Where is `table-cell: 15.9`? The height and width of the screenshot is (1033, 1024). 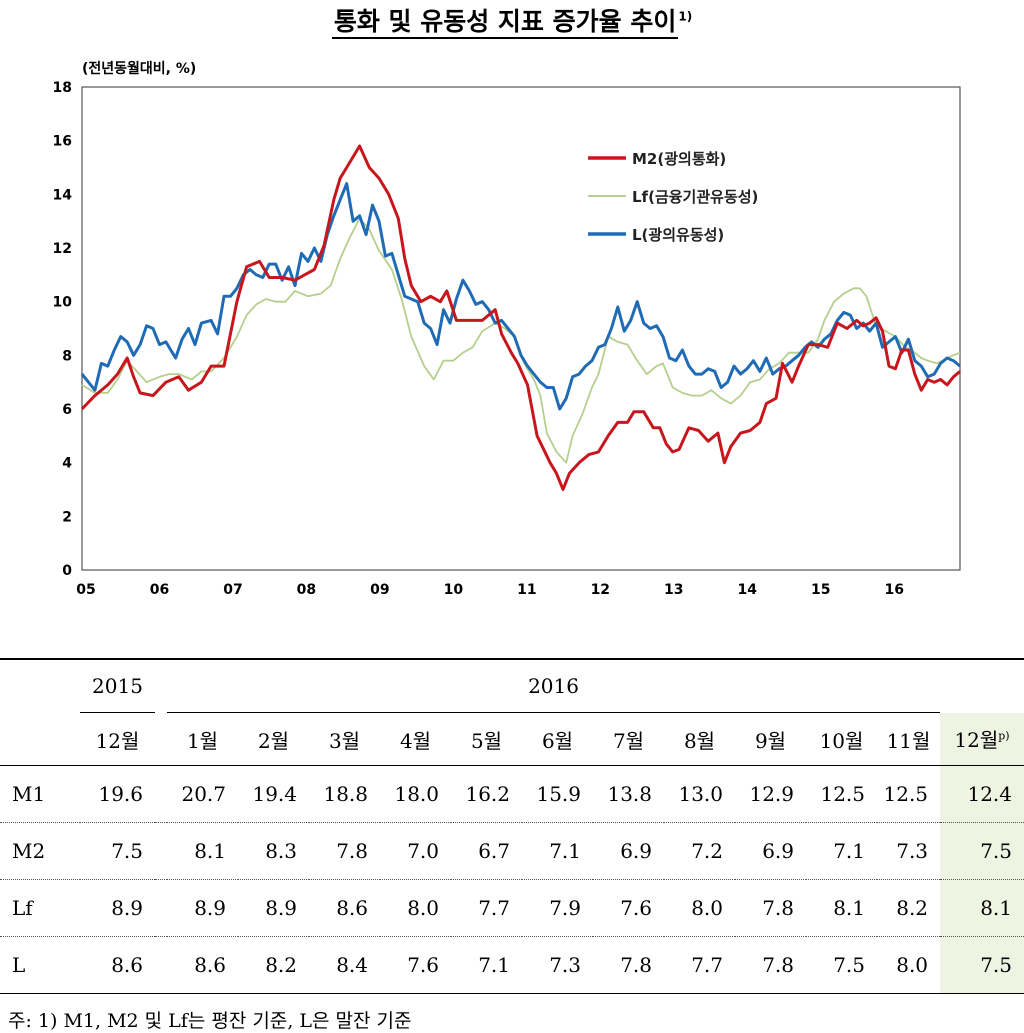 table-cell: 15.9 is located at coordinates (557, 794).